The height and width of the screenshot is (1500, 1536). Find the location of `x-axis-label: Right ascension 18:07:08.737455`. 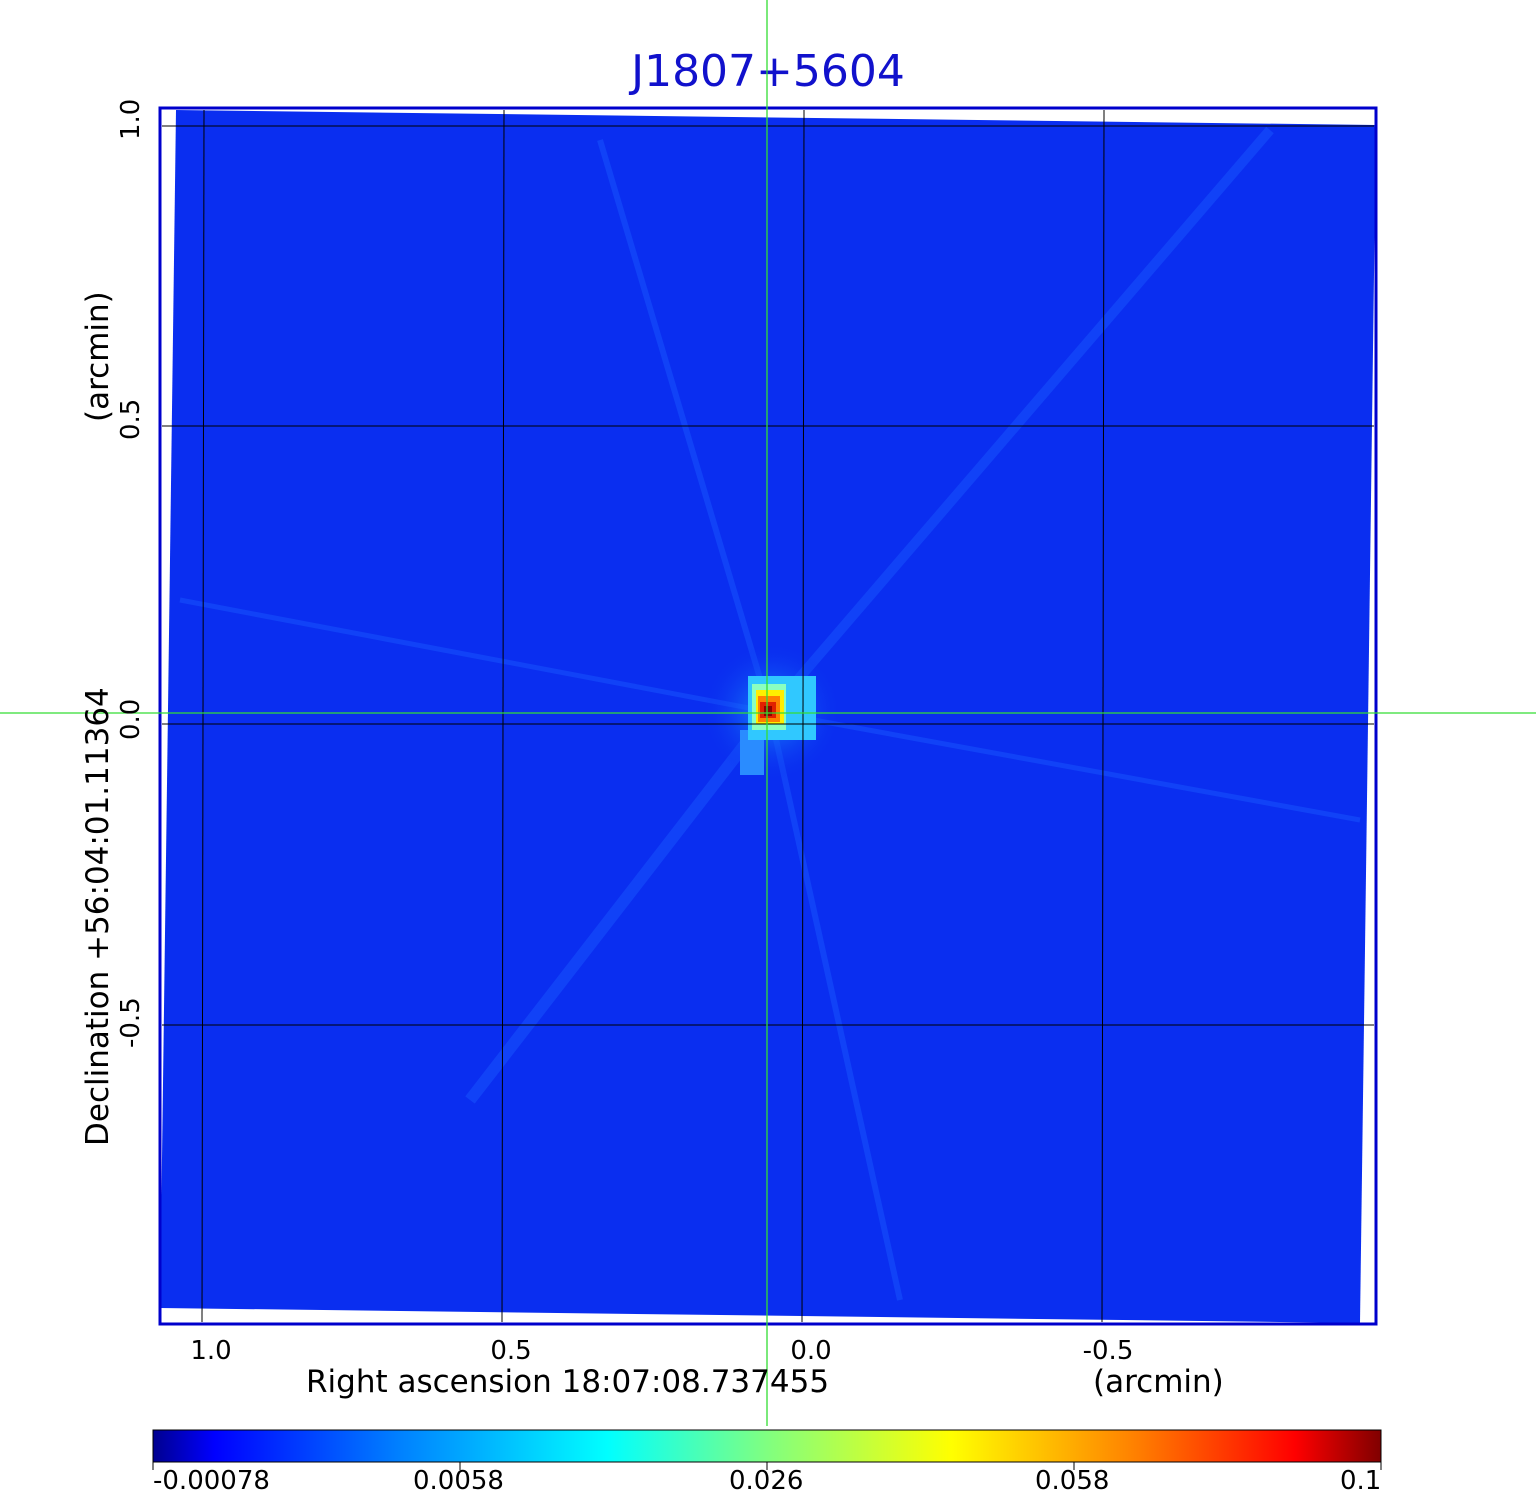

x-axis-label: Right ascension 18:07:08.737455 is located at coordinates (568, 1382).